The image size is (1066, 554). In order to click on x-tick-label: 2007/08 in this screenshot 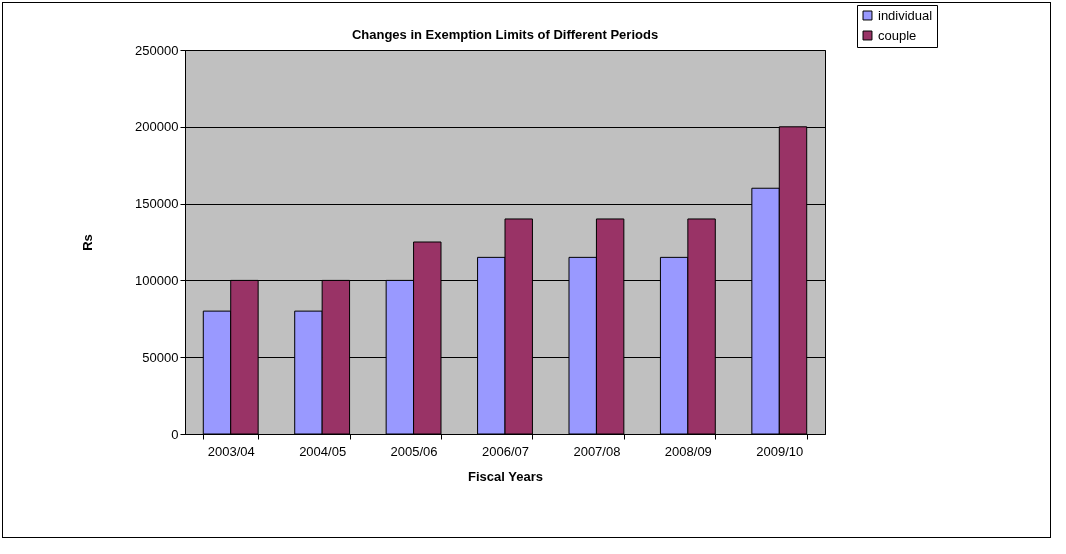, I will do `click(597, 451)`.